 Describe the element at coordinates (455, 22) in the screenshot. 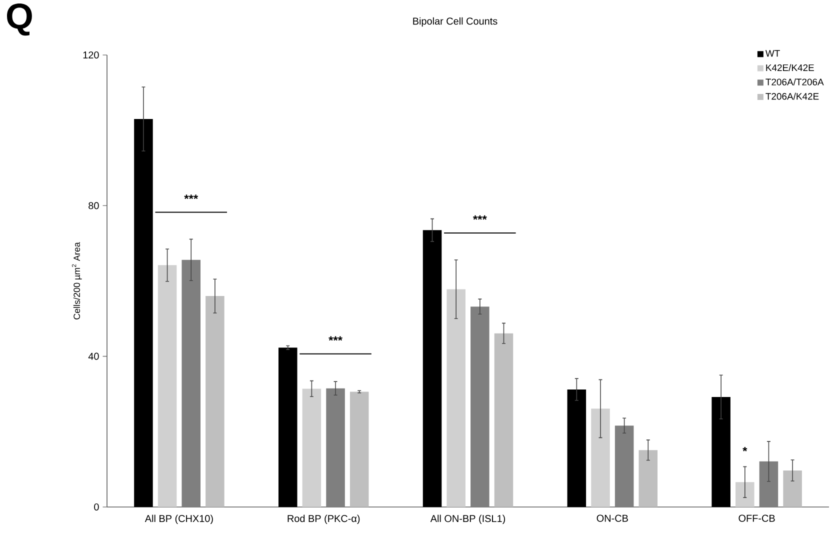

I see `chart-title: Bipolar Cell Counts` at that location.